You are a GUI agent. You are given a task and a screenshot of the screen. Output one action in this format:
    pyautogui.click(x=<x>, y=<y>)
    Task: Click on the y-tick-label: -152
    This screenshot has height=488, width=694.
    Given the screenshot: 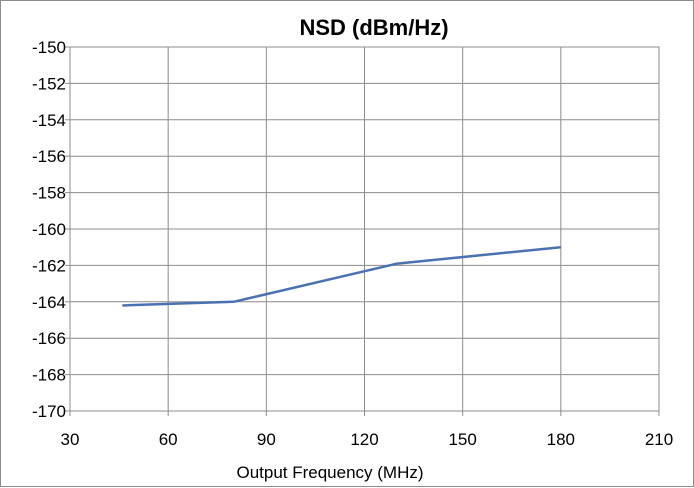 What is the action you would take?
    pyautogui.click(x=49, y=83)
    